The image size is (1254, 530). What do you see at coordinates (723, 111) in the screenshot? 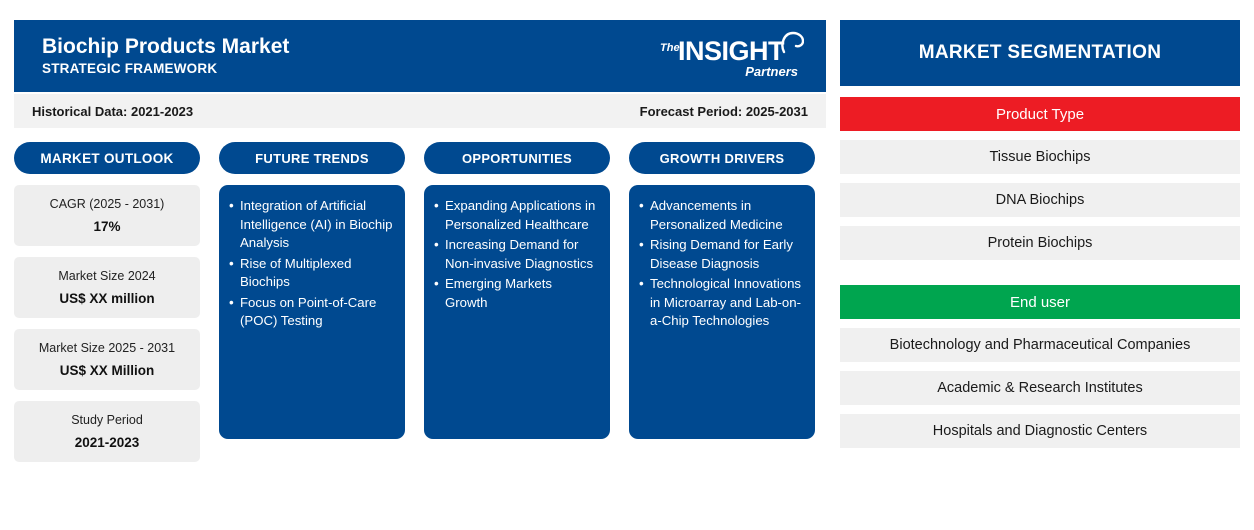
I see `forecast-period-label: Forecast Period: 2025-2031` at bounding box center [723, 111].